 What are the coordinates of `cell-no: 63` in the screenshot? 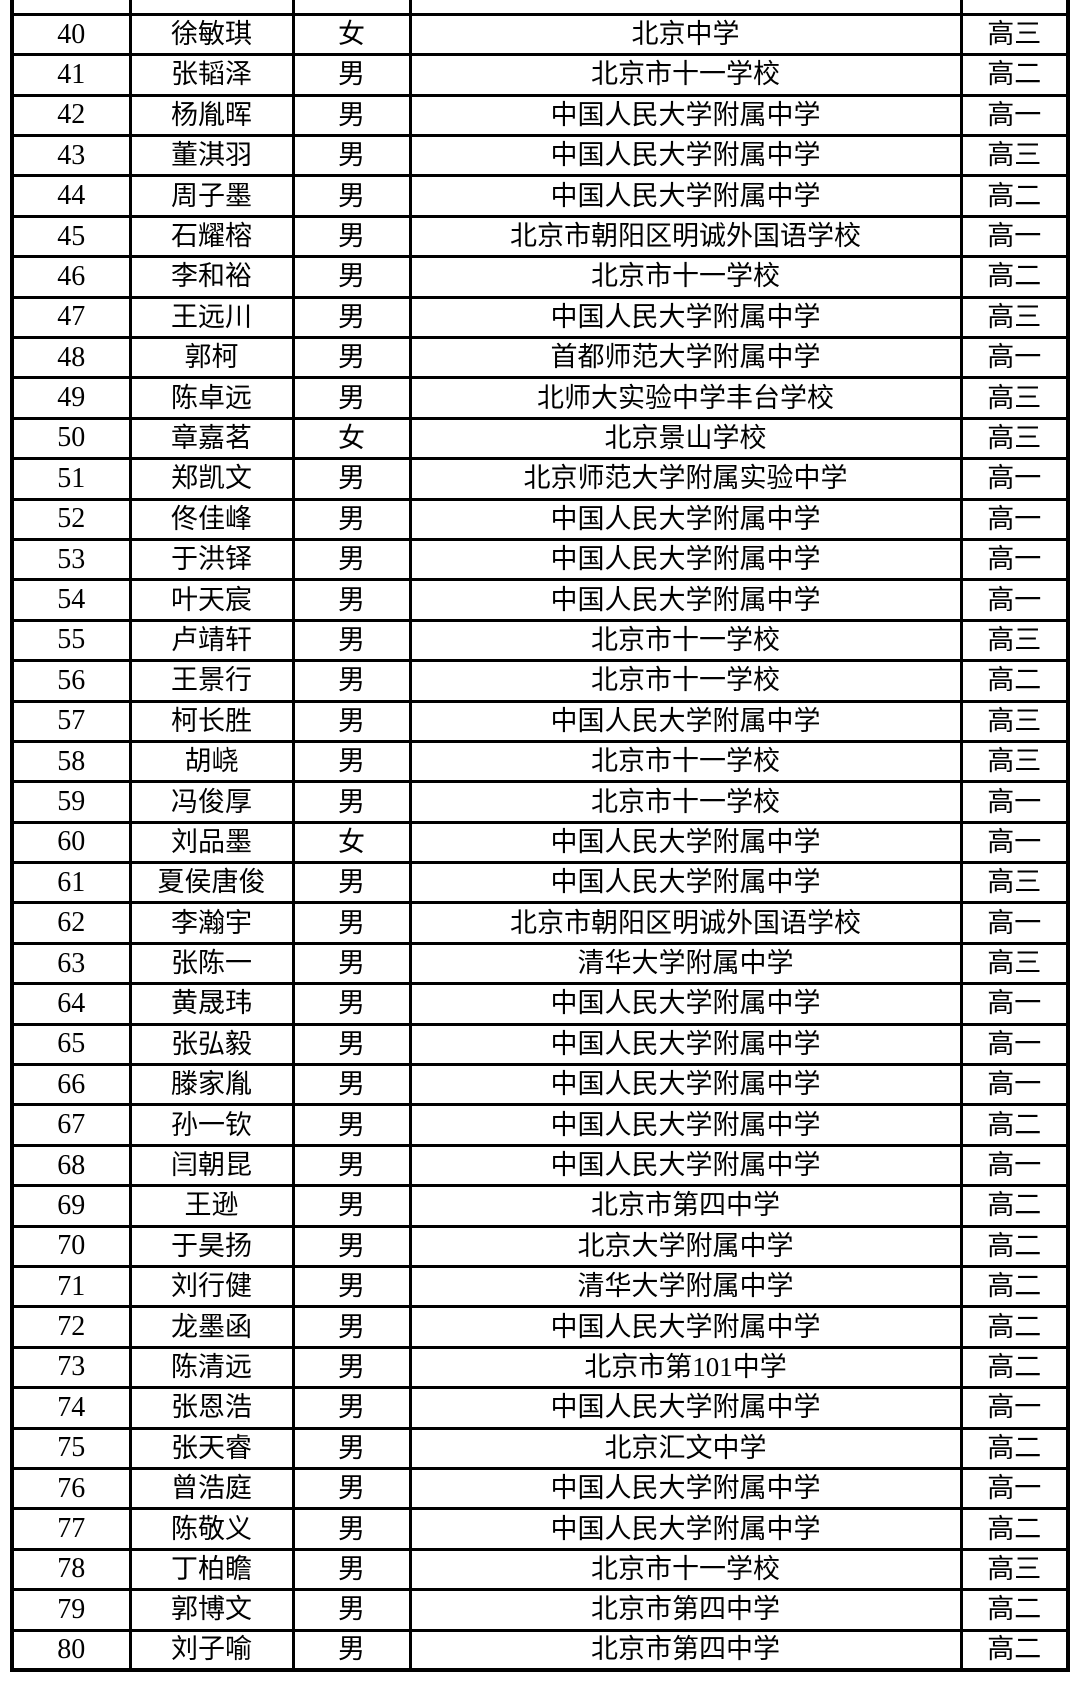 It's located at (71, 963).